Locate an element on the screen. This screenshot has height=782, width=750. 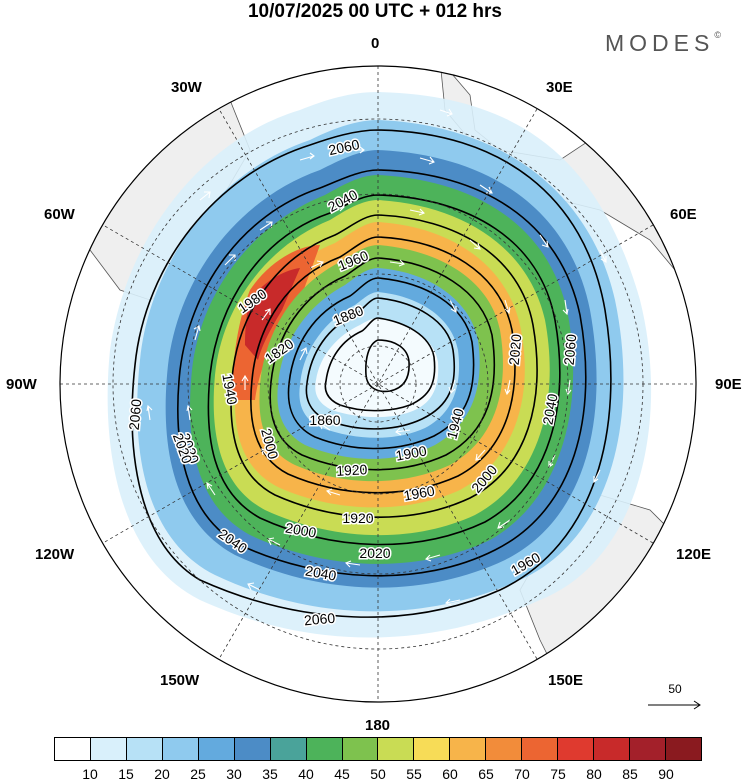
colorbar-tick-label: 40 is located at coordinates (306, 774).